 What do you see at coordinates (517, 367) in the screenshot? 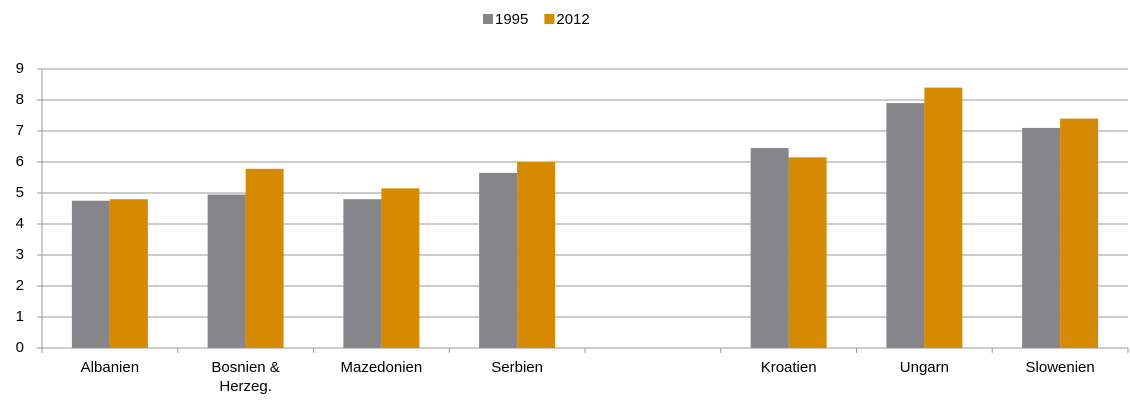
I see `x-tick-label: Serbien` at bounding box center [517, 367].